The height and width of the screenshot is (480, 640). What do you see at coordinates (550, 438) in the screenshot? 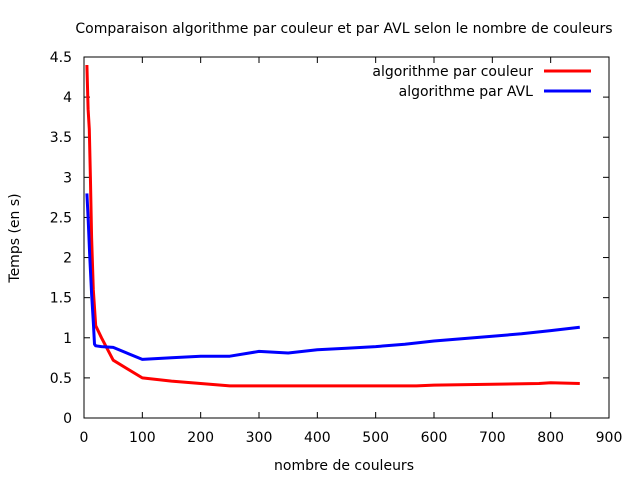
I see `x-tick-label: 800` at bounding box center [550, 438].